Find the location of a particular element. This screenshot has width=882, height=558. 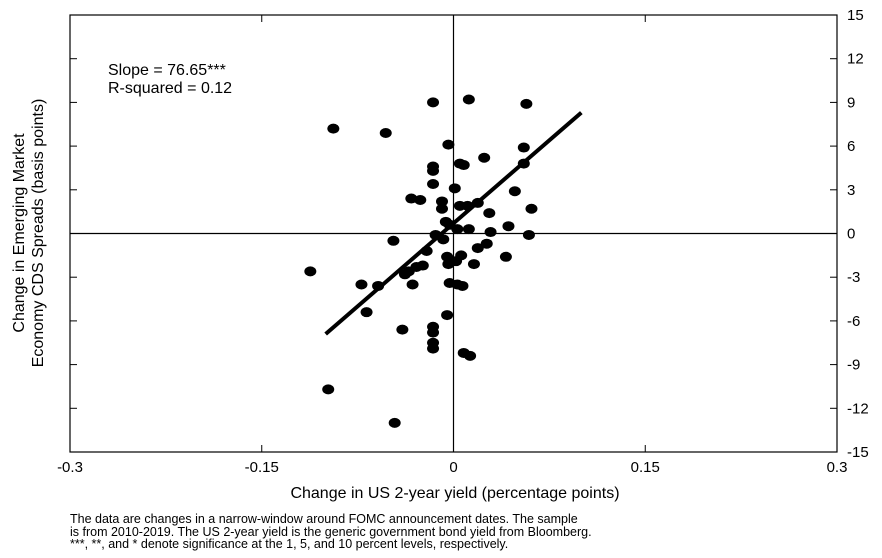

y-axis-title-line1: Change in Emerging Market is located at coordinates (19, 233).